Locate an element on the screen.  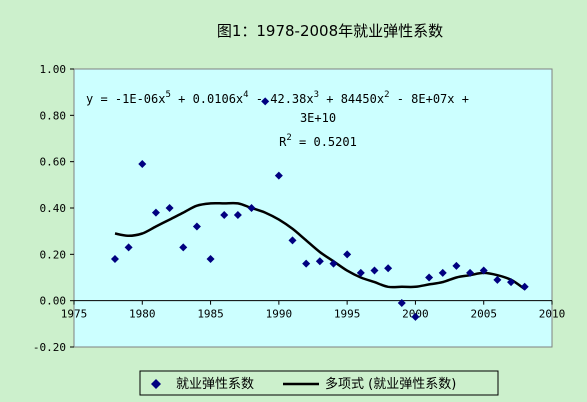
x-tick-label: 1980 is located at coordinates (142, 314).